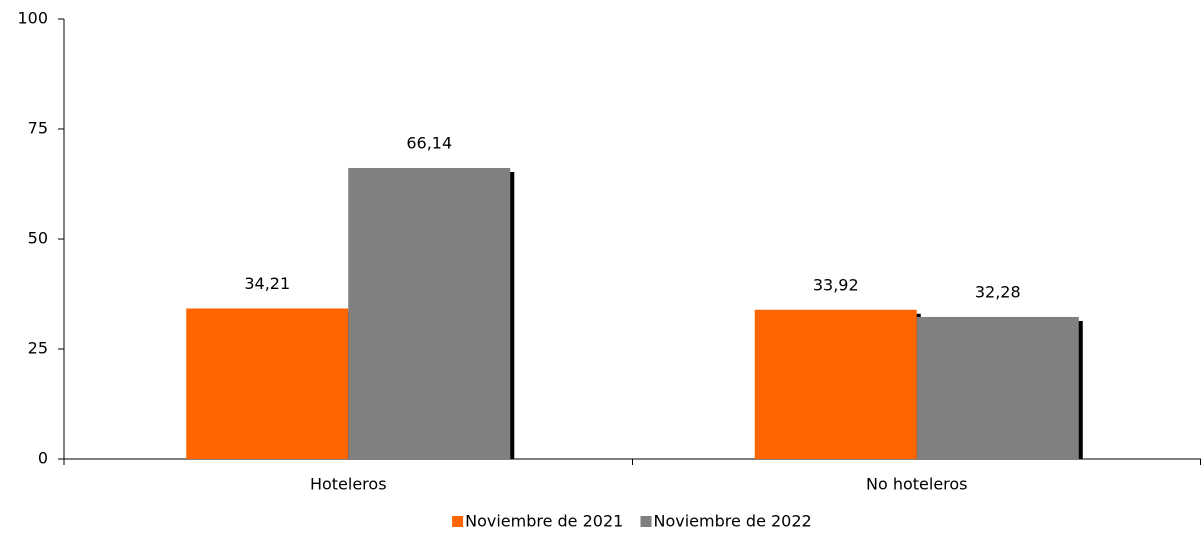 The image size is (1201, 541). Describe the element at coordinates (836, 284) in the screenshot. I see `value-label: 33,92` at that location.